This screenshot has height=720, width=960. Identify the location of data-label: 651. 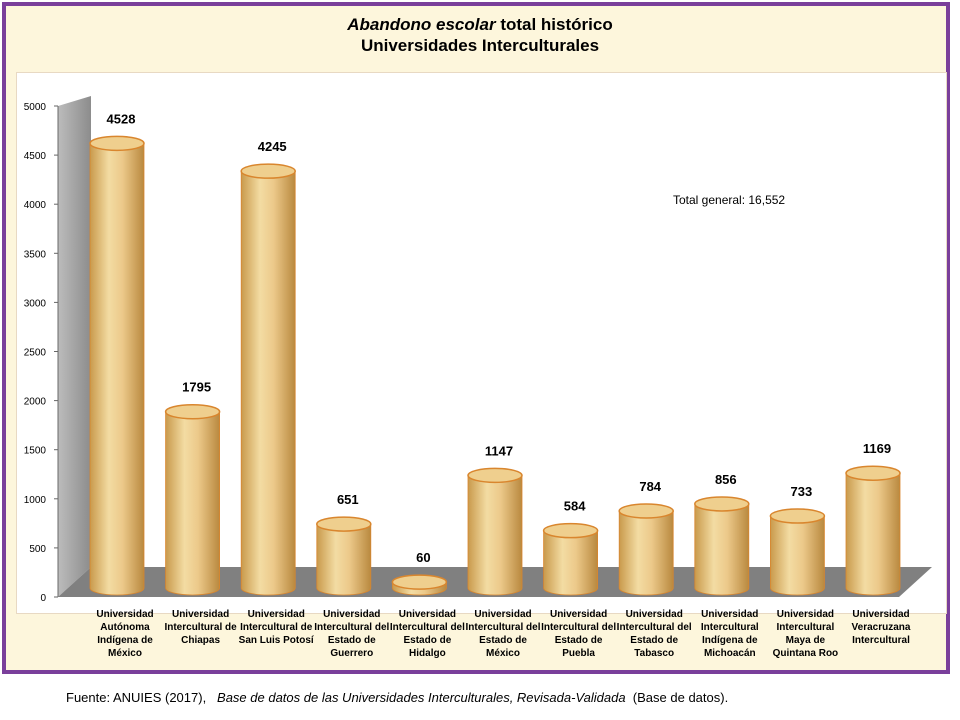
(348, 499).